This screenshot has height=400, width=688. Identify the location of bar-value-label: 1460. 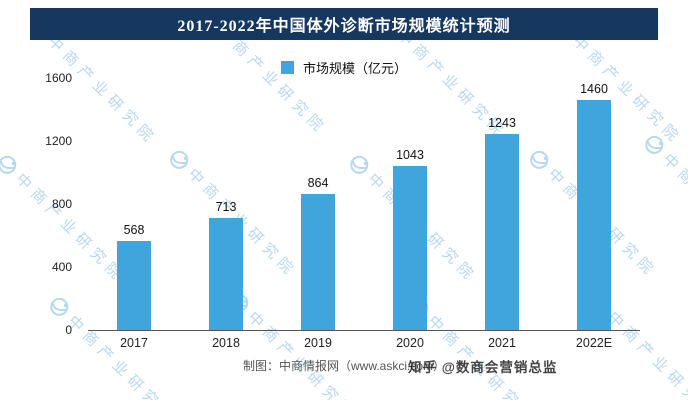
(594, 89).